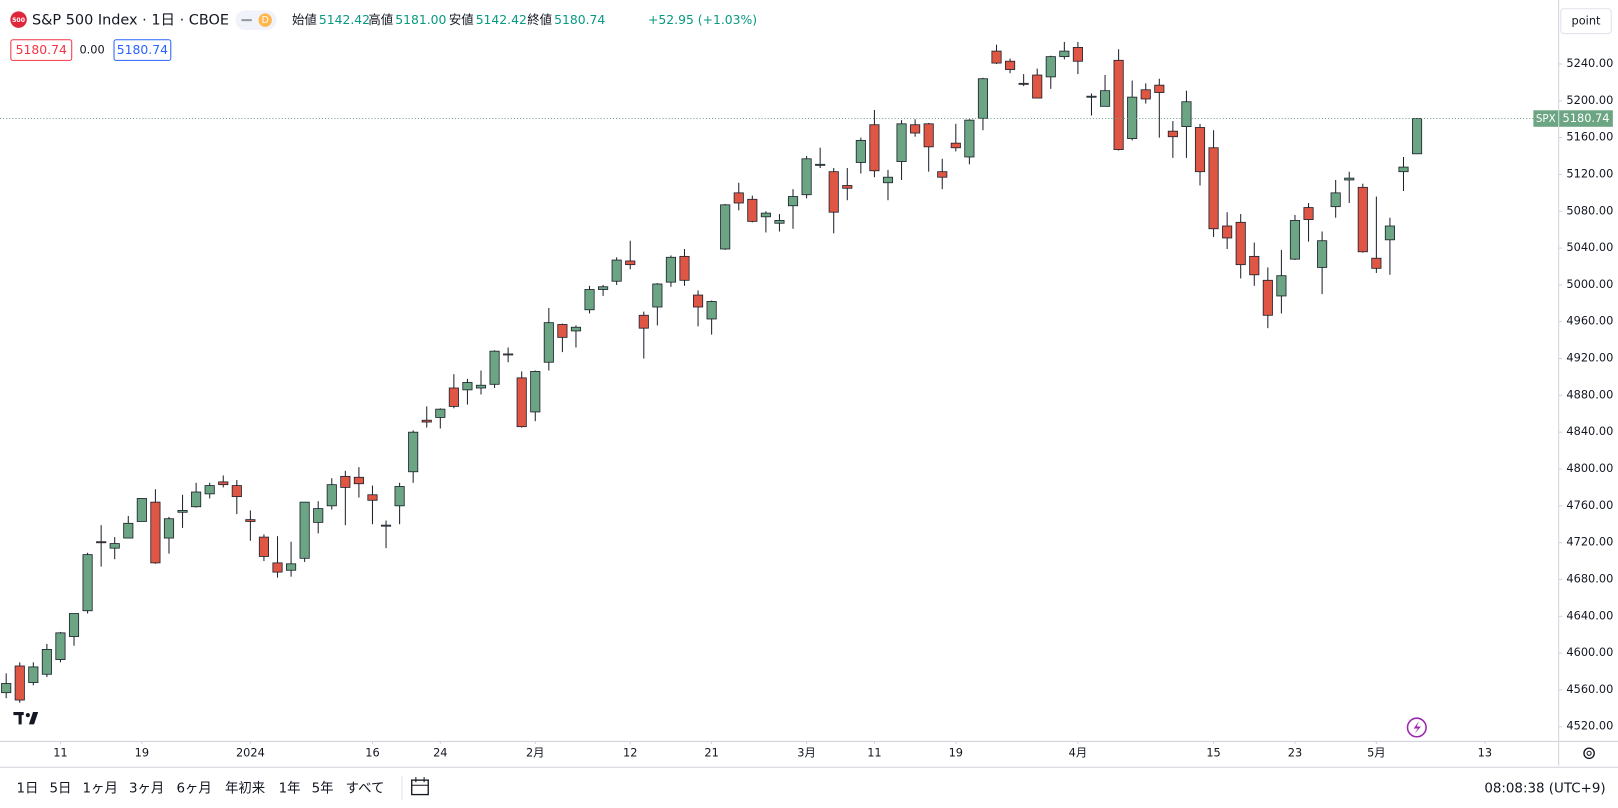  I want to click on buy-box, so click(142, 50).